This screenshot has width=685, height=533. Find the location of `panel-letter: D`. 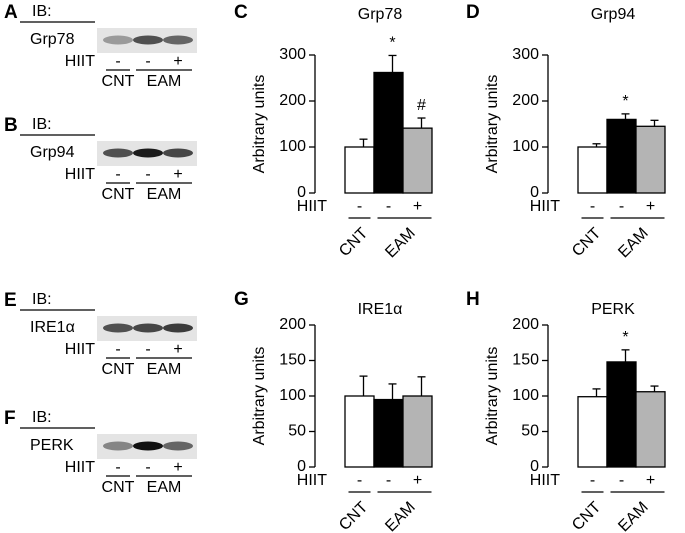

panel-letter: D is located at coordinates (473, 12).